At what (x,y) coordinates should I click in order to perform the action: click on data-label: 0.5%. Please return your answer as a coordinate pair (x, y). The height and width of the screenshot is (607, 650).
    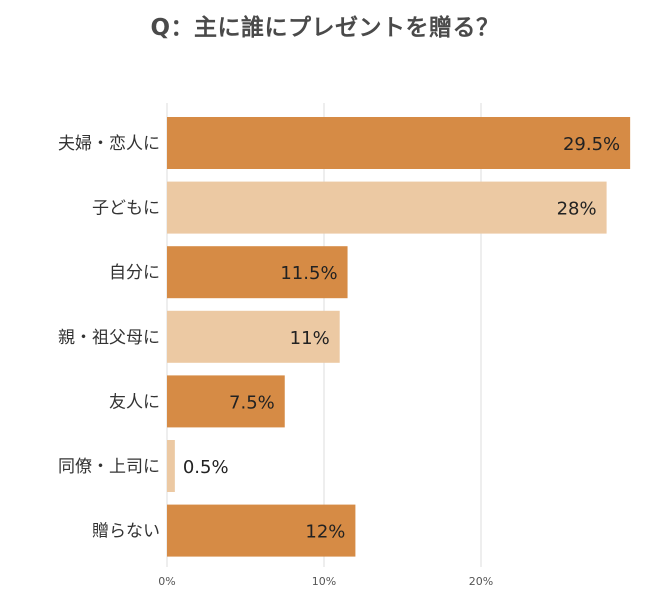
    Looking at the image, I should click on (206, 467).